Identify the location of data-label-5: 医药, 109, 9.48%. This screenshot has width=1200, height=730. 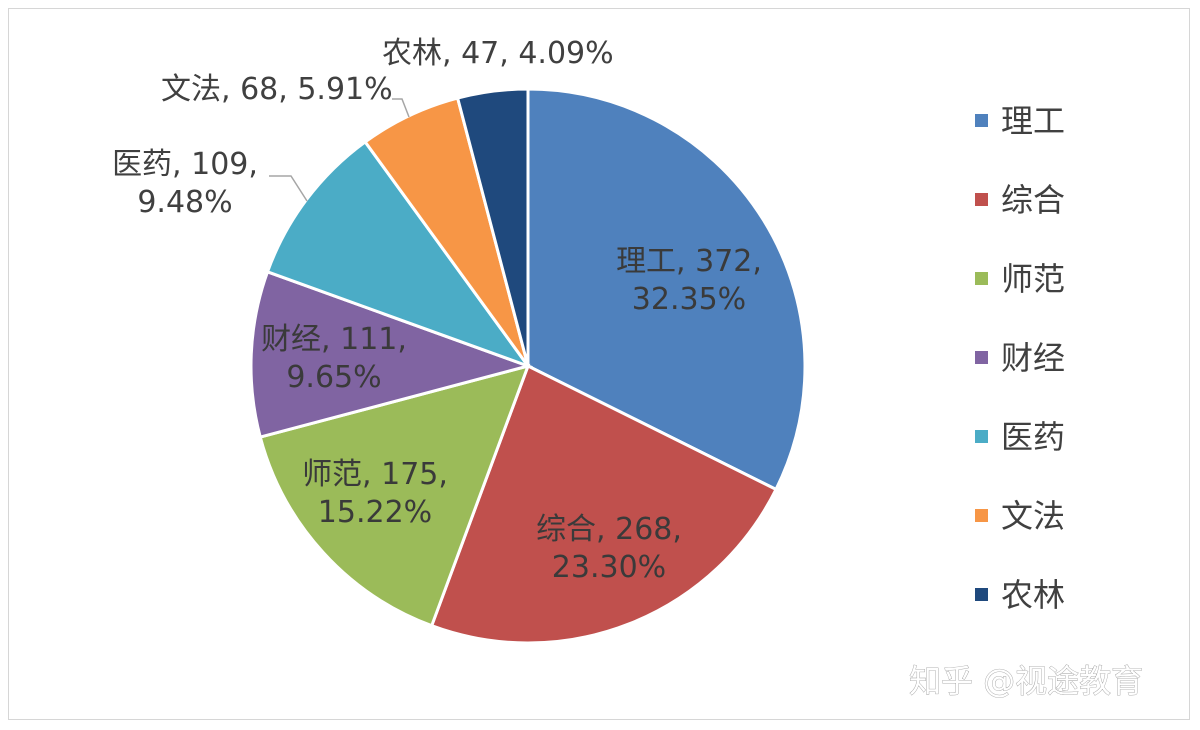
(185, 183).